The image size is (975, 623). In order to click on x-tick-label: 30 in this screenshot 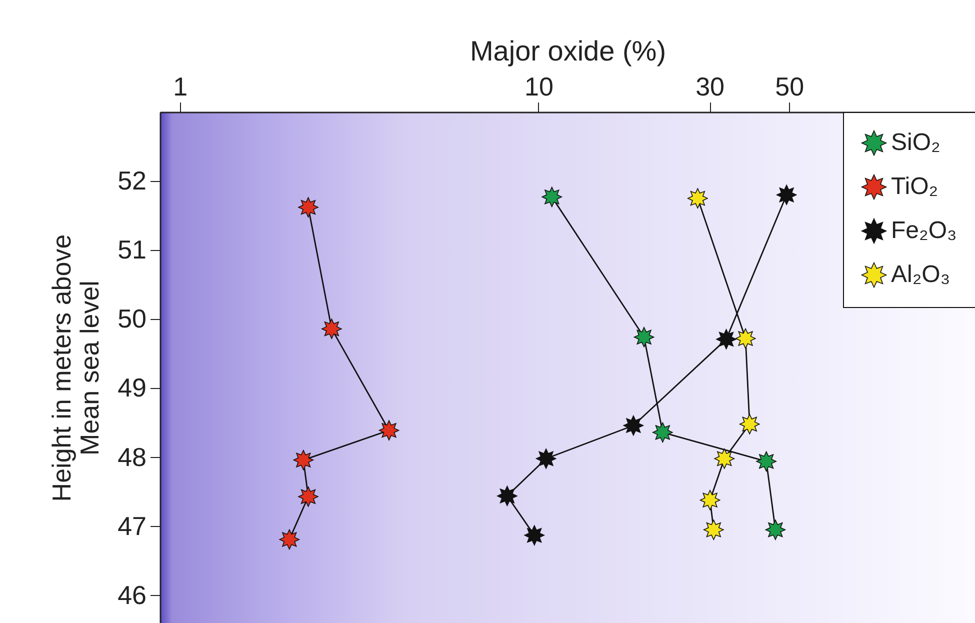, I will do `click(710, 87)`.